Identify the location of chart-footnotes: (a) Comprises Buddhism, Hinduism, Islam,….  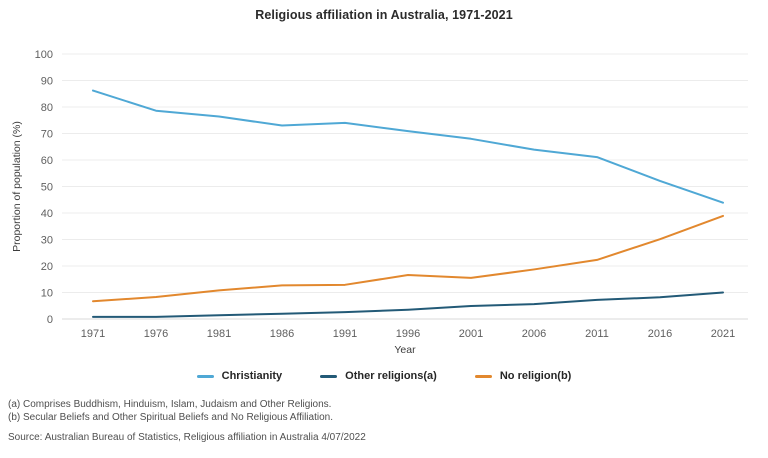
(170, 411).